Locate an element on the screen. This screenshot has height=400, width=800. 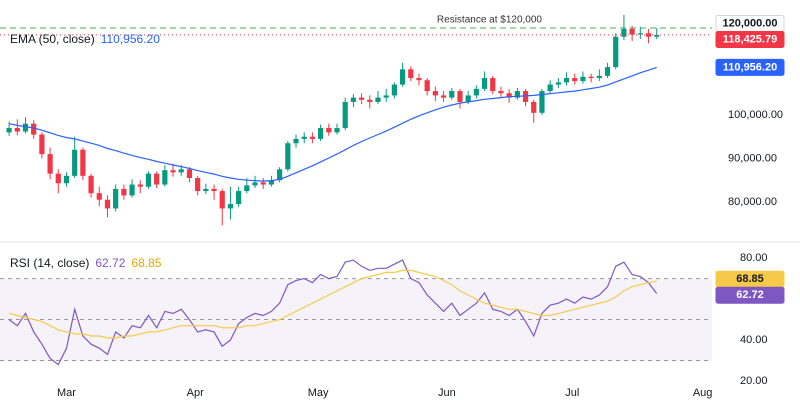
x-tick-label: Aug is located at coordinates (703, 393).